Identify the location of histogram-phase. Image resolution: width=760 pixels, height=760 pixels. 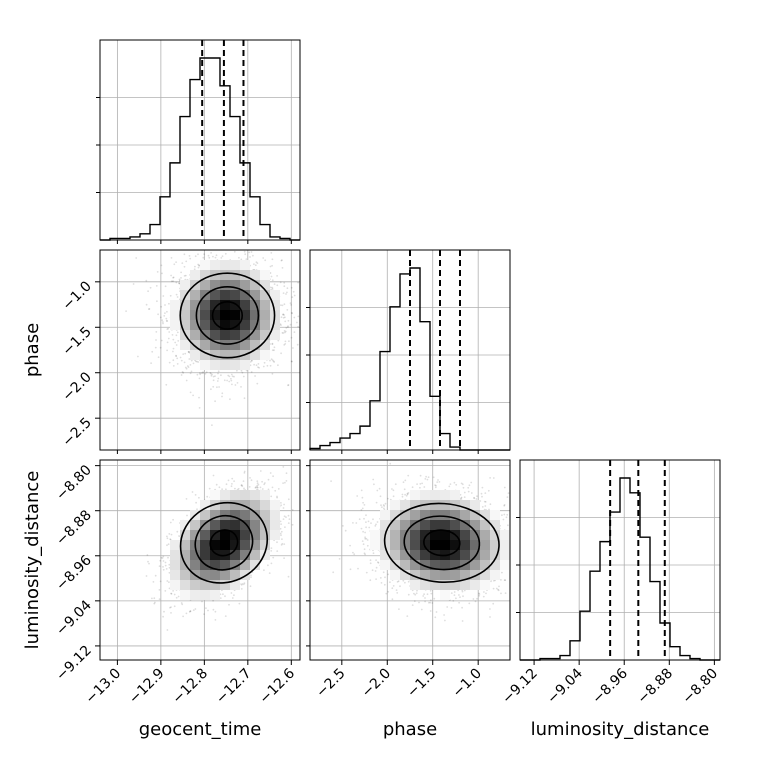
(409, 359).